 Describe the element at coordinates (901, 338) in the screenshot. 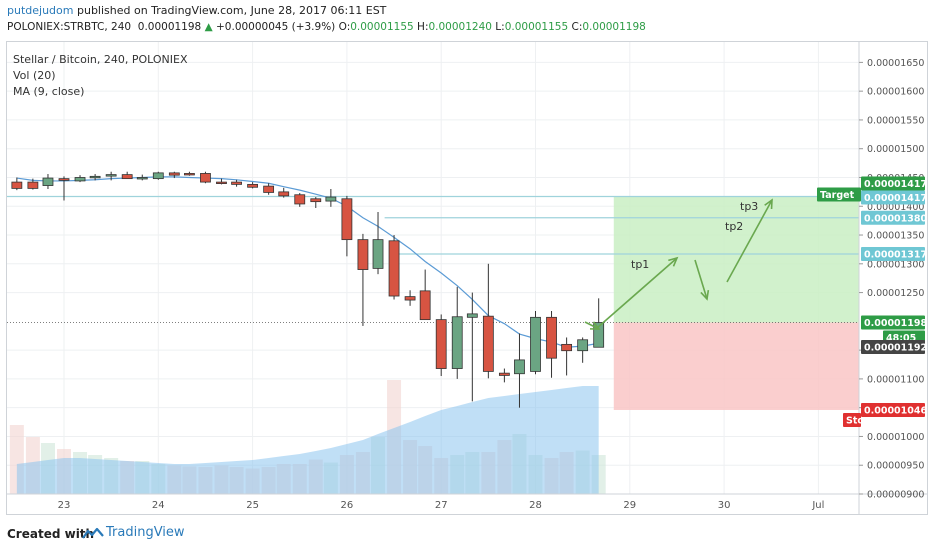

I see `countdown-tag: 48:05` at that location.